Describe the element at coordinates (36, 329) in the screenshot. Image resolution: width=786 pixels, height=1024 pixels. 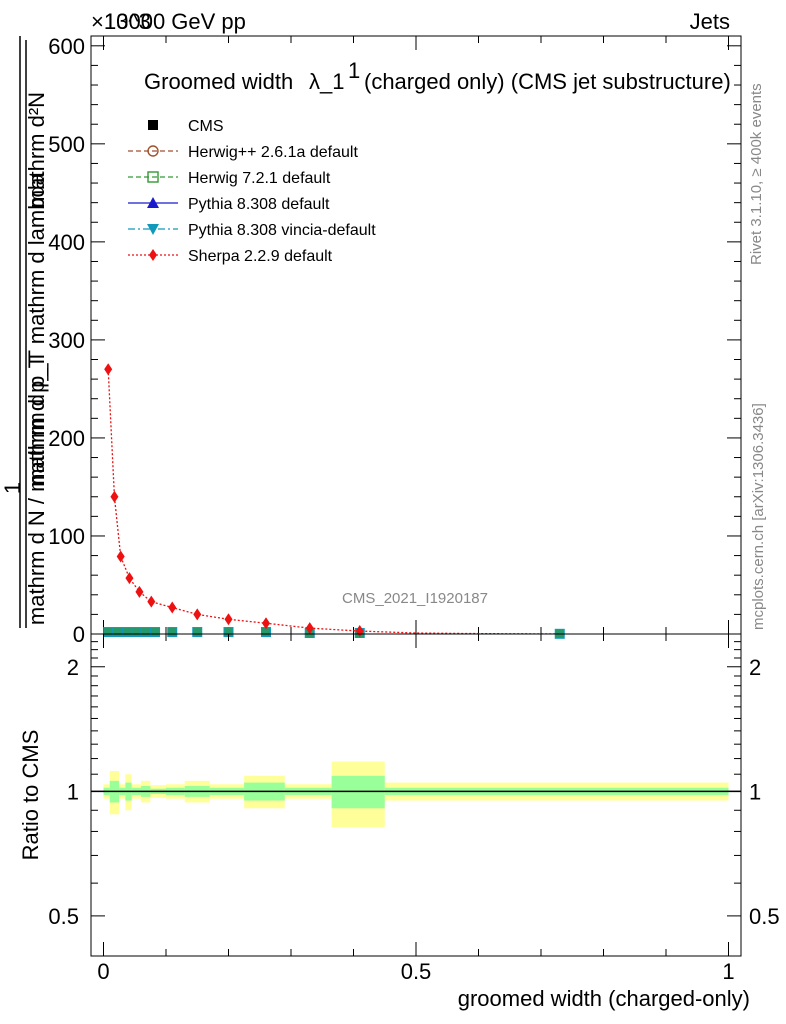
I see `ylabel-numerator-2: mathrm d p_T mathrm d lambda` at that location.